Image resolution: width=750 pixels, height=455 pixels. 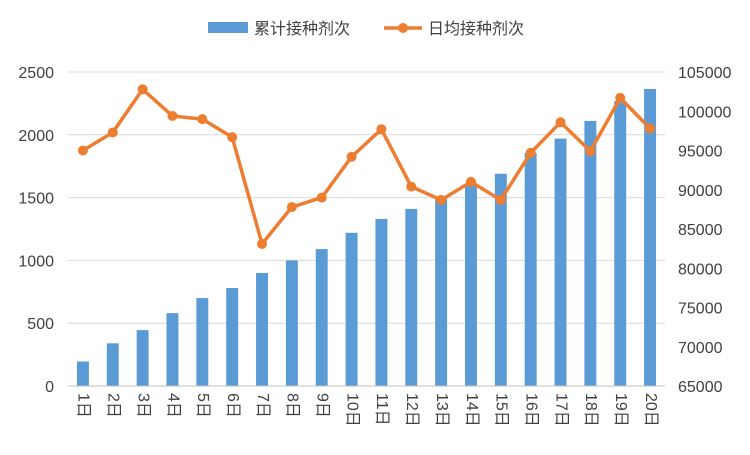 I want to click on x-tick-label: 14日, so click(x=471, y=410).